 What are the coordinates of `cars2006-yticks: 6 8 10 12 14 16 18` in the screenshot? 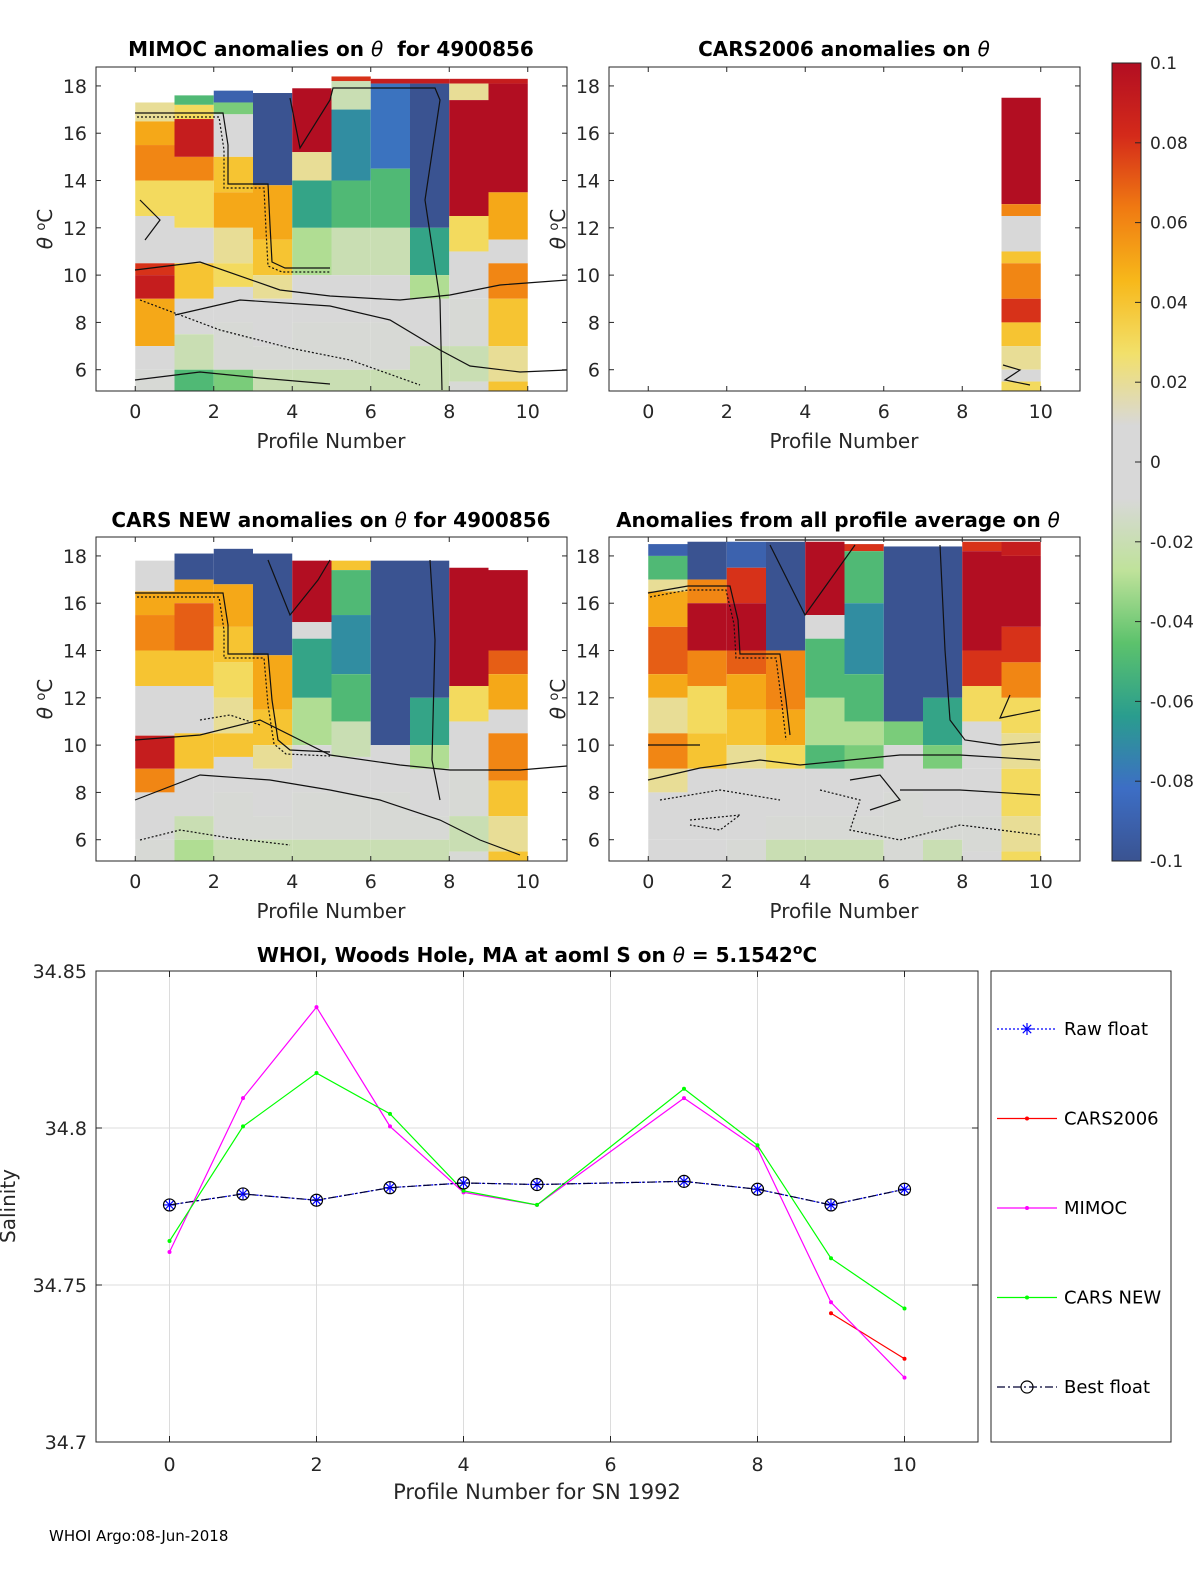 It's located at (828, 229).